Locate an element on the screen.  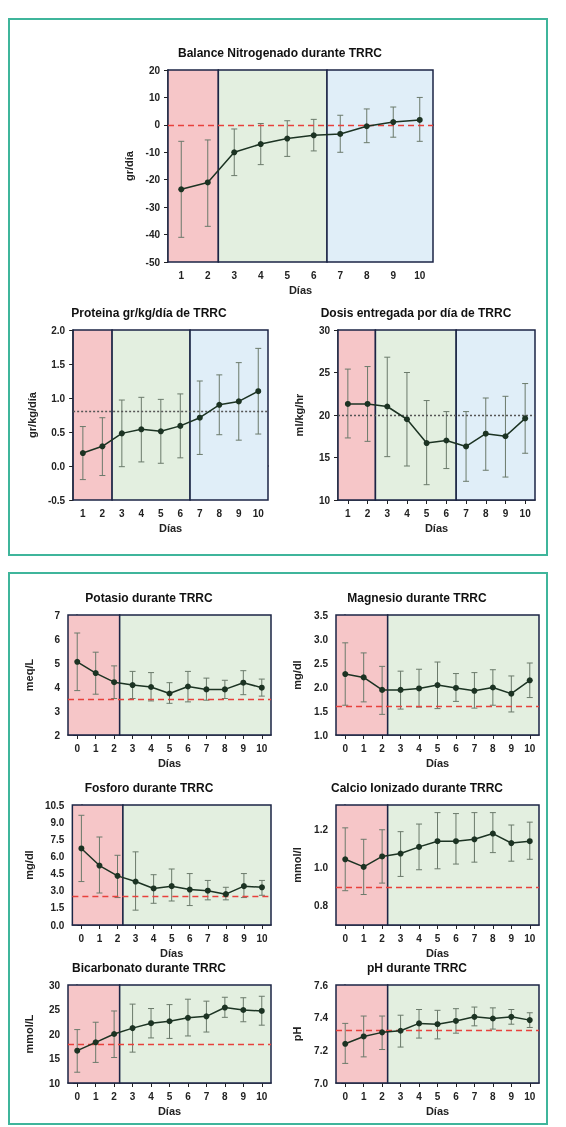
y-tick-label: 0.5 is located at coordinates (58, 432).